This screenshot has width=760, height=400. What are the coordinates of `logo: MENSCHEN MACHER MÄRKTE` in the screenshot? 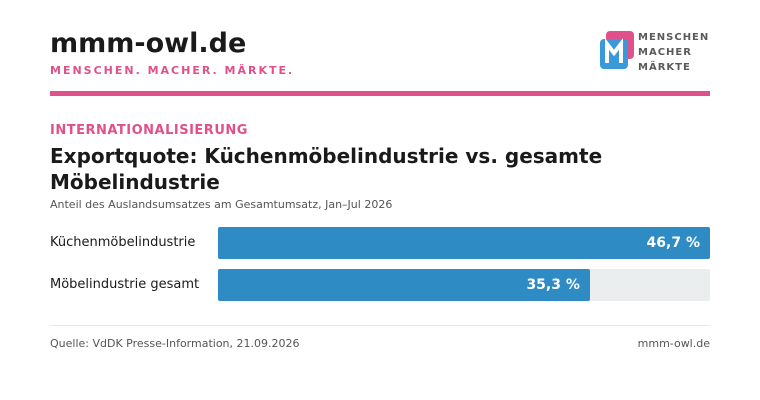 It's located at (655, 51).